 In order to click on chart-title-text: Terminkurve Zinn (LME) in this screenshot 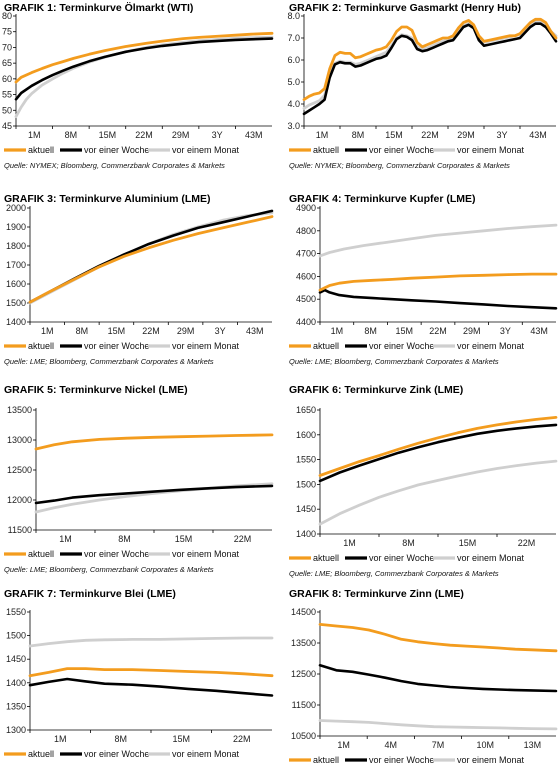, I will do `click(403, 594)`.